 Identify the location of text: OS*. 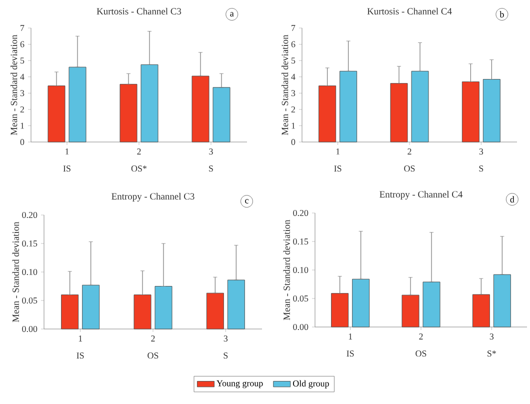
(139, 169).